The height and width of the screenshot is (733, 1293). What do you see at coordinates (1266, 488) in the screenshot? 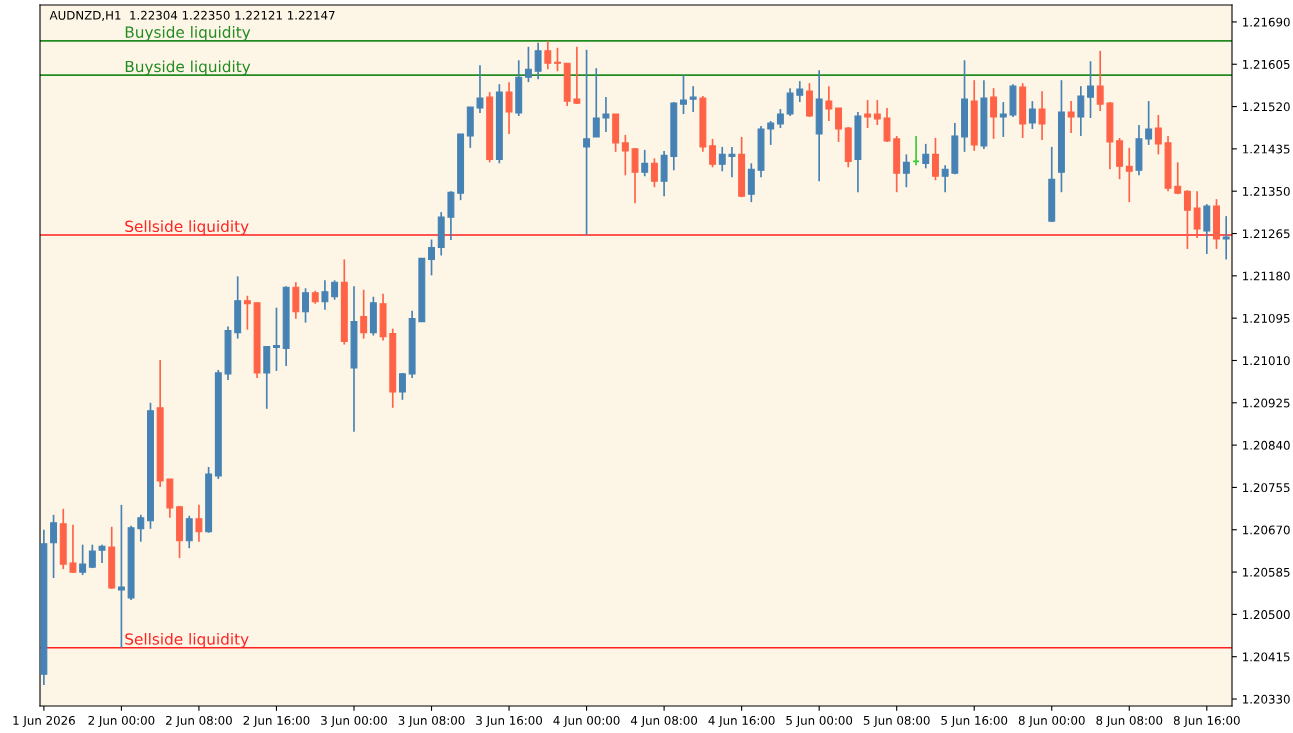
I see `y-tick-label: 1.20755` at bounding box center [1266, 488].